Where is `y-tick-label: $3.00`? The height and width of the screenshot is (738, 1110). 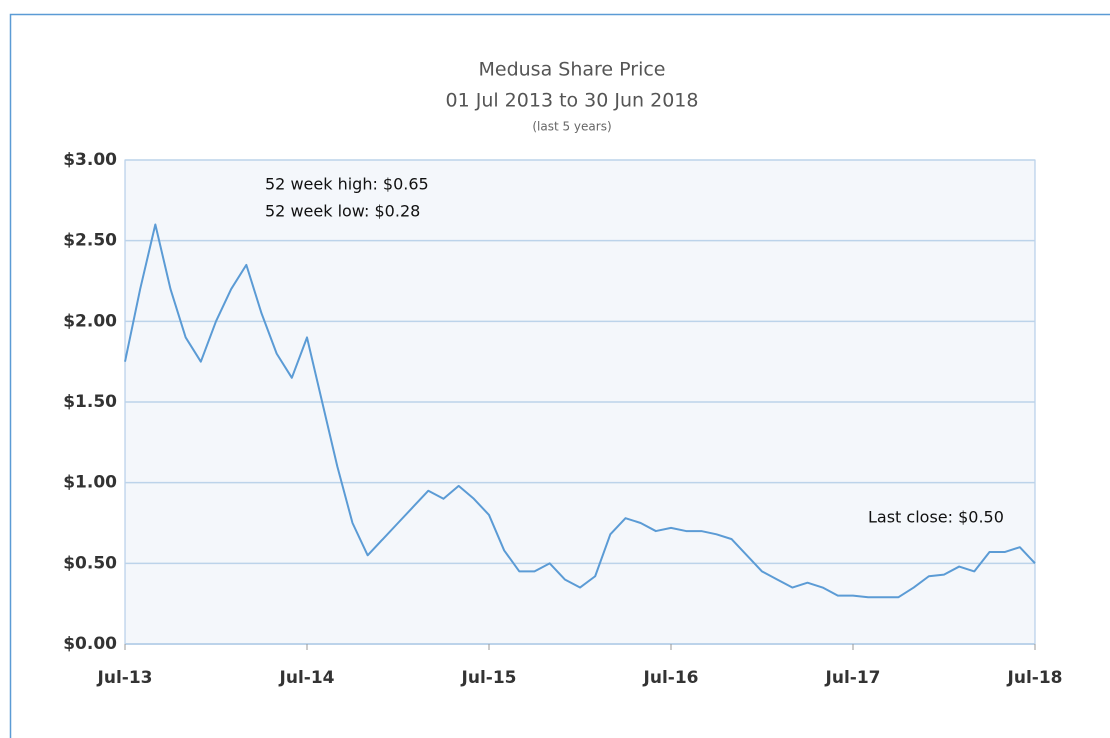 y-tick-label: $3.00 is located at coordinates (90, 160).